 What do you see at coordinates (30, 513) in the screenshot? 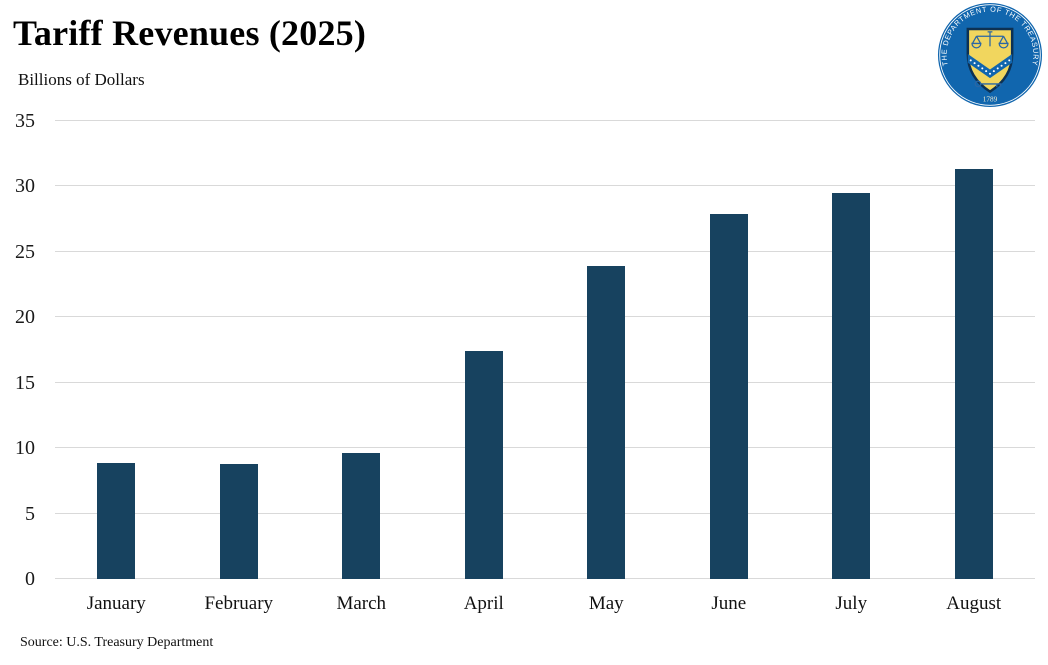
I see `y-tick-label-5: 5` at bounding box center [30, 513].